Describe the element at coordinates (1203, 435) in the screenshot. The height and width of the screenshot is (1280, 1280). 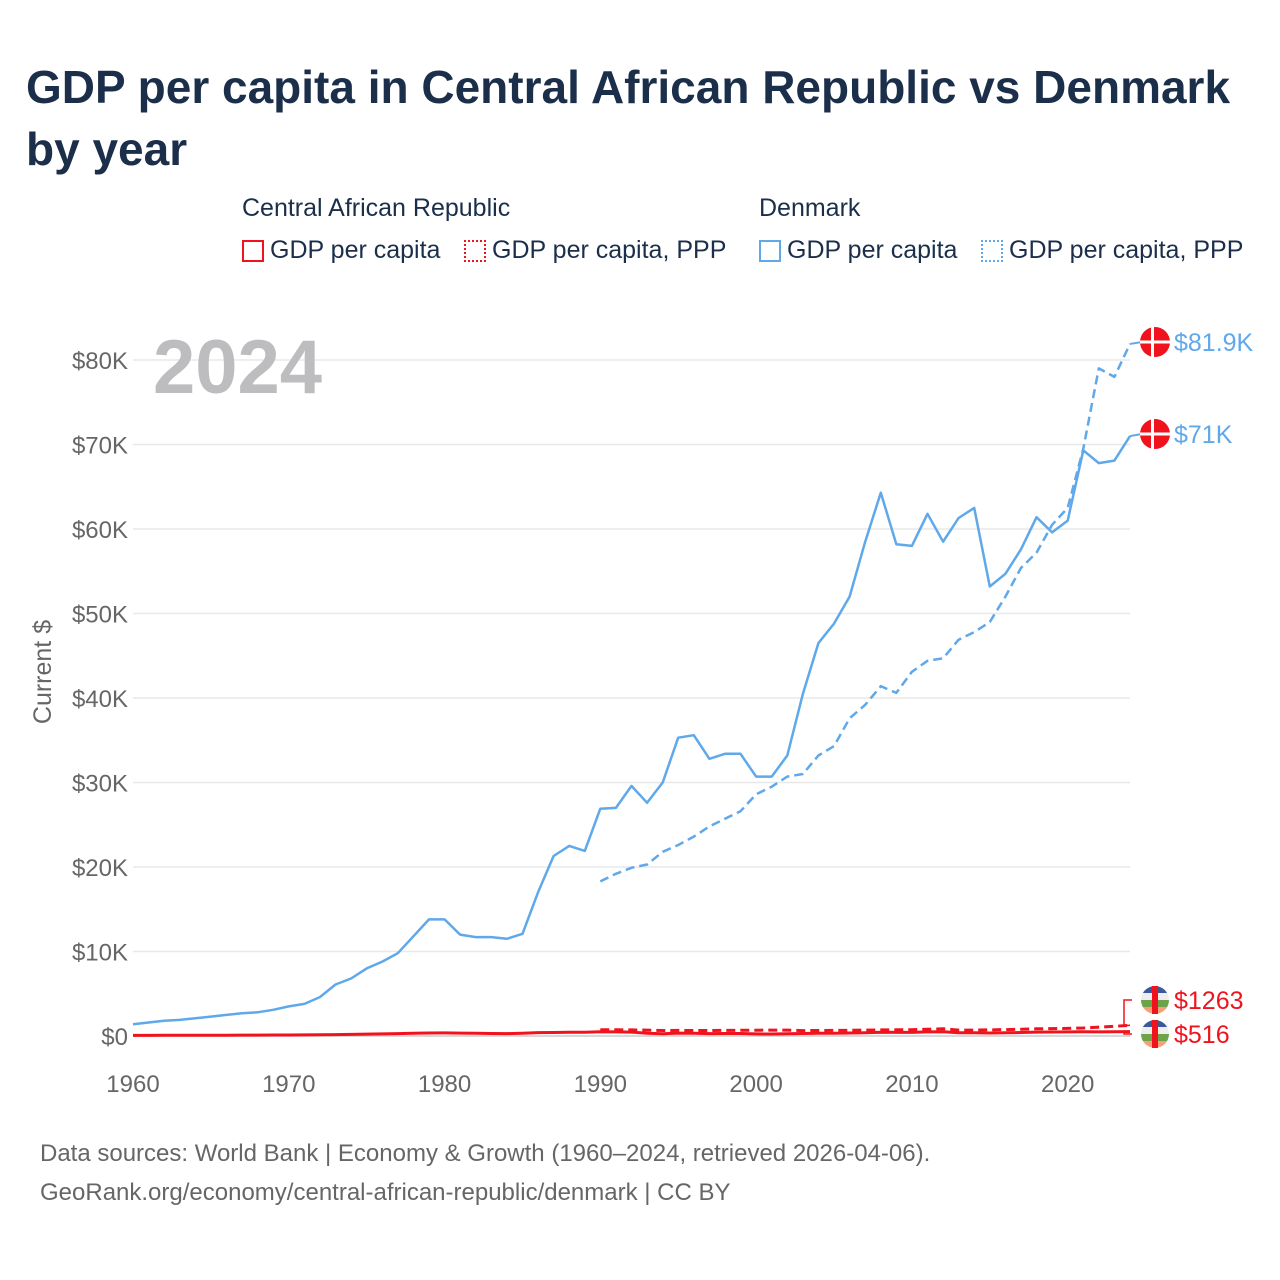
I see `end-value-label: $71K` at that location.